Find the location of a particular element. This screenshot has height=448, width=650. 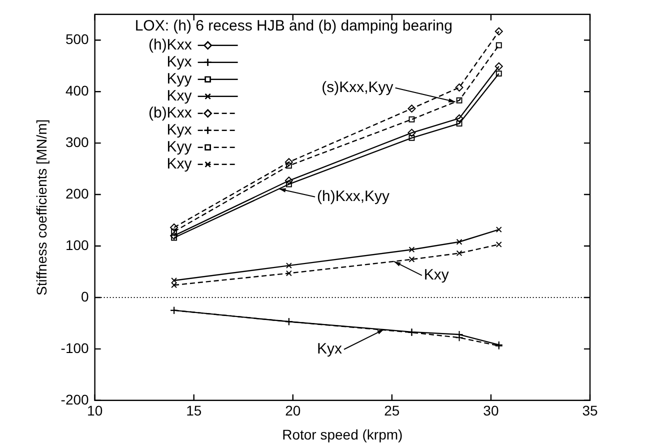

y-tick-label: 300 is located at coordinates (77, 142).